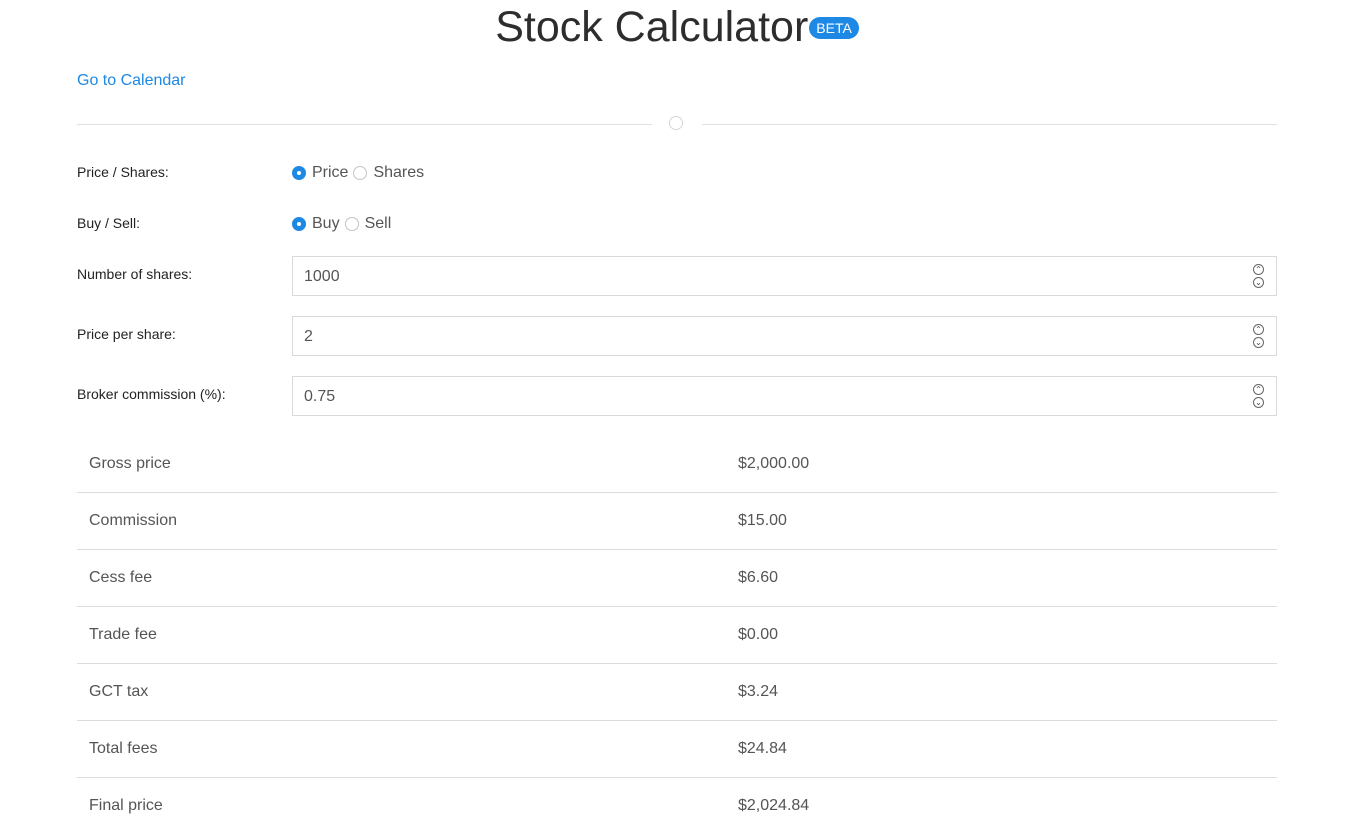  Describe the element at coordinates (784, 336) in the screenshot. I see `price-per-share-input: 2 ⌃ ⌄` at that location.